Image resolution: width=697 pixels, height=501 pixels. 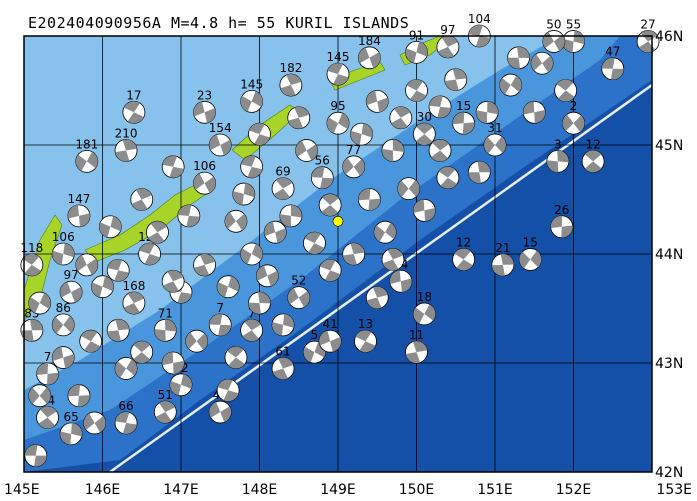 I want to click on focal-mechanism: 106, so click(x=63, y=248).